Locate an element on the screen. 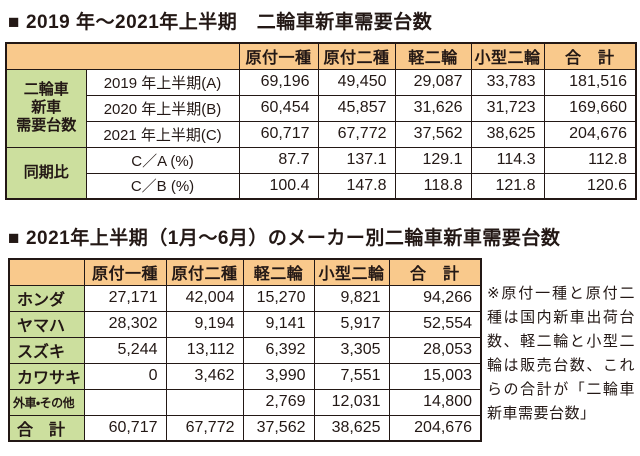  table2-value-cell: 9,141 is located at coordinates (278, 324).